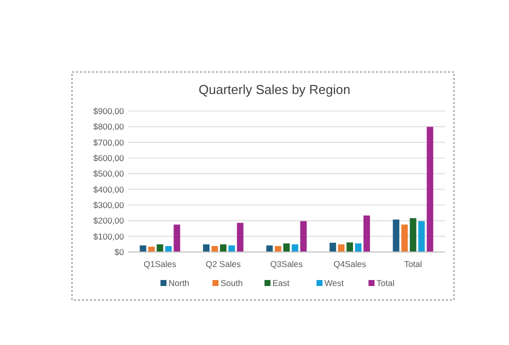 This screenshot has height=345, width=509. Describe the element at coordinates (119, 251) in the screenshot. I see `y-tick-label: $0` at that location.